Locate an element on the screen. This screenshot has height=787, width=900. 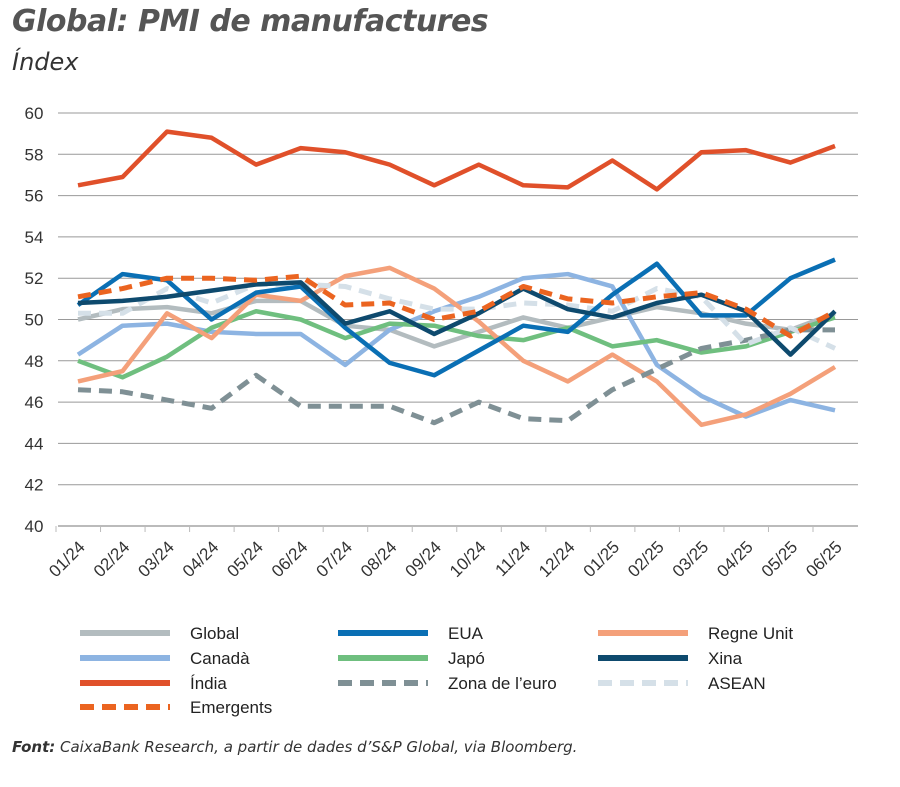
x-tick-label: 07/24 is located at coordinates (334, 559).